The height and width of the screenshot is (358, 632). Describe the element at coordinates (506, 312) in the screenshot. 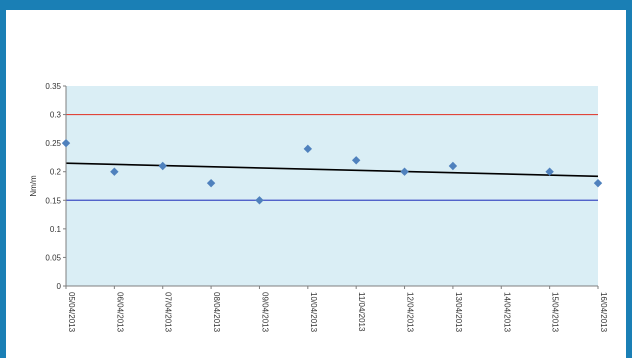

I see `x-tick-label: 14/04/2013` at that location.